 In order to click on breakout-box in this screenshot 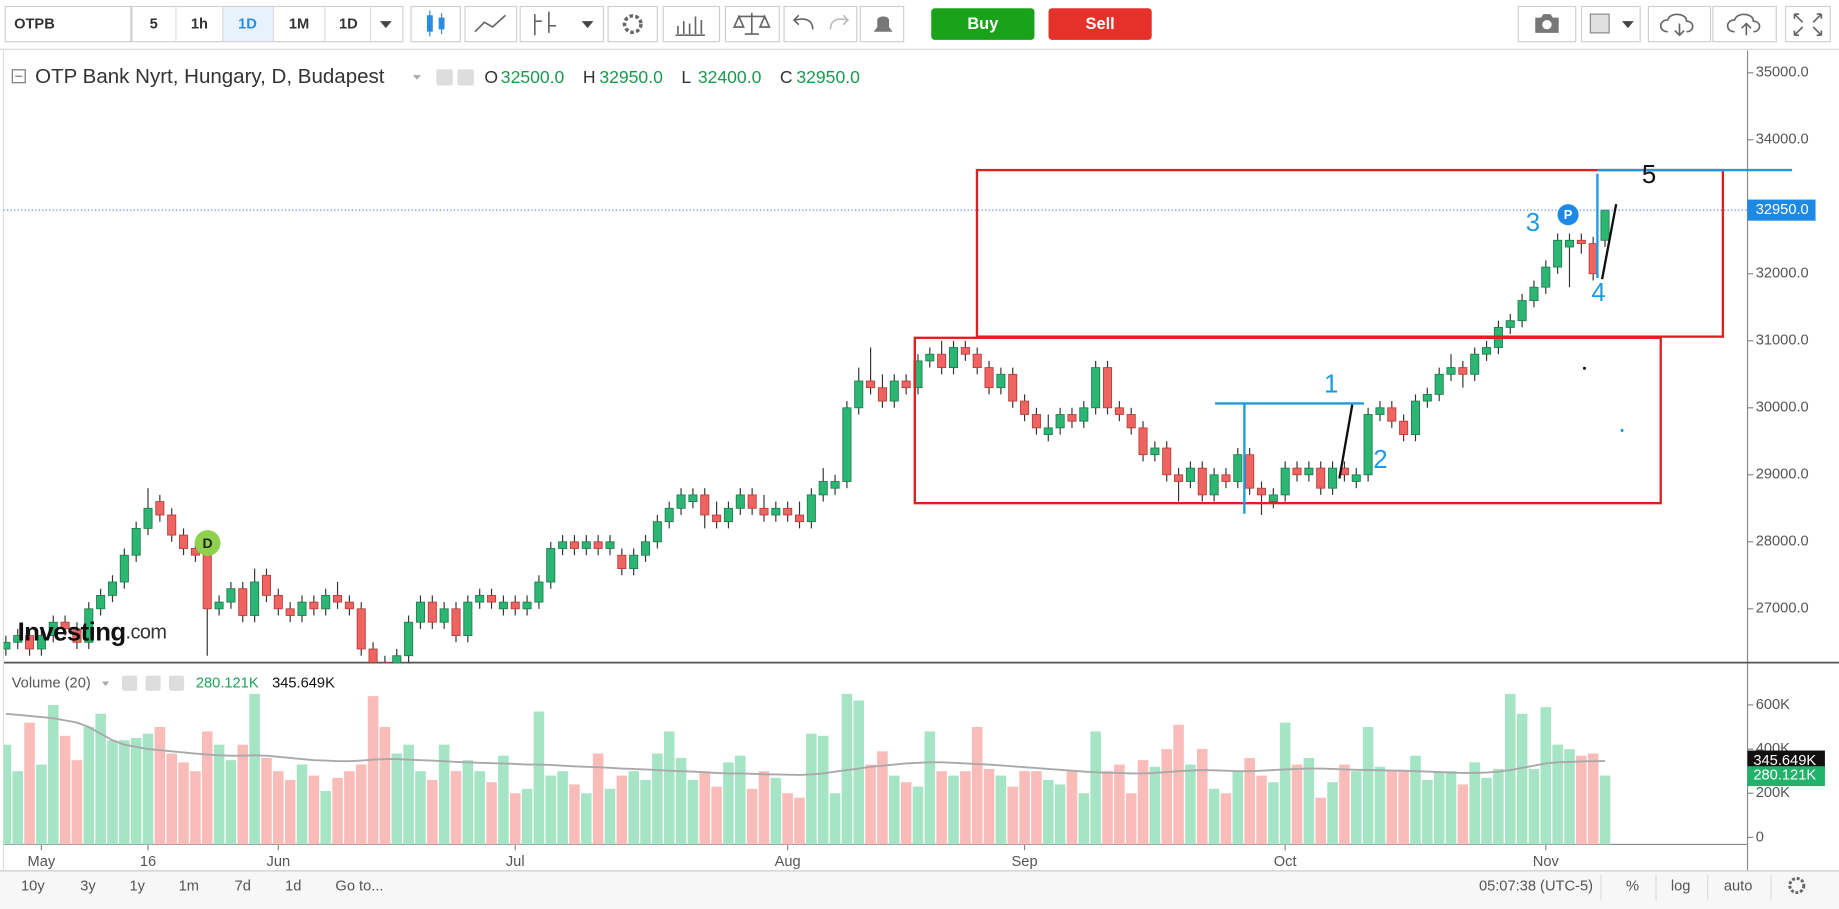, I will do `click(1350, 253)`.